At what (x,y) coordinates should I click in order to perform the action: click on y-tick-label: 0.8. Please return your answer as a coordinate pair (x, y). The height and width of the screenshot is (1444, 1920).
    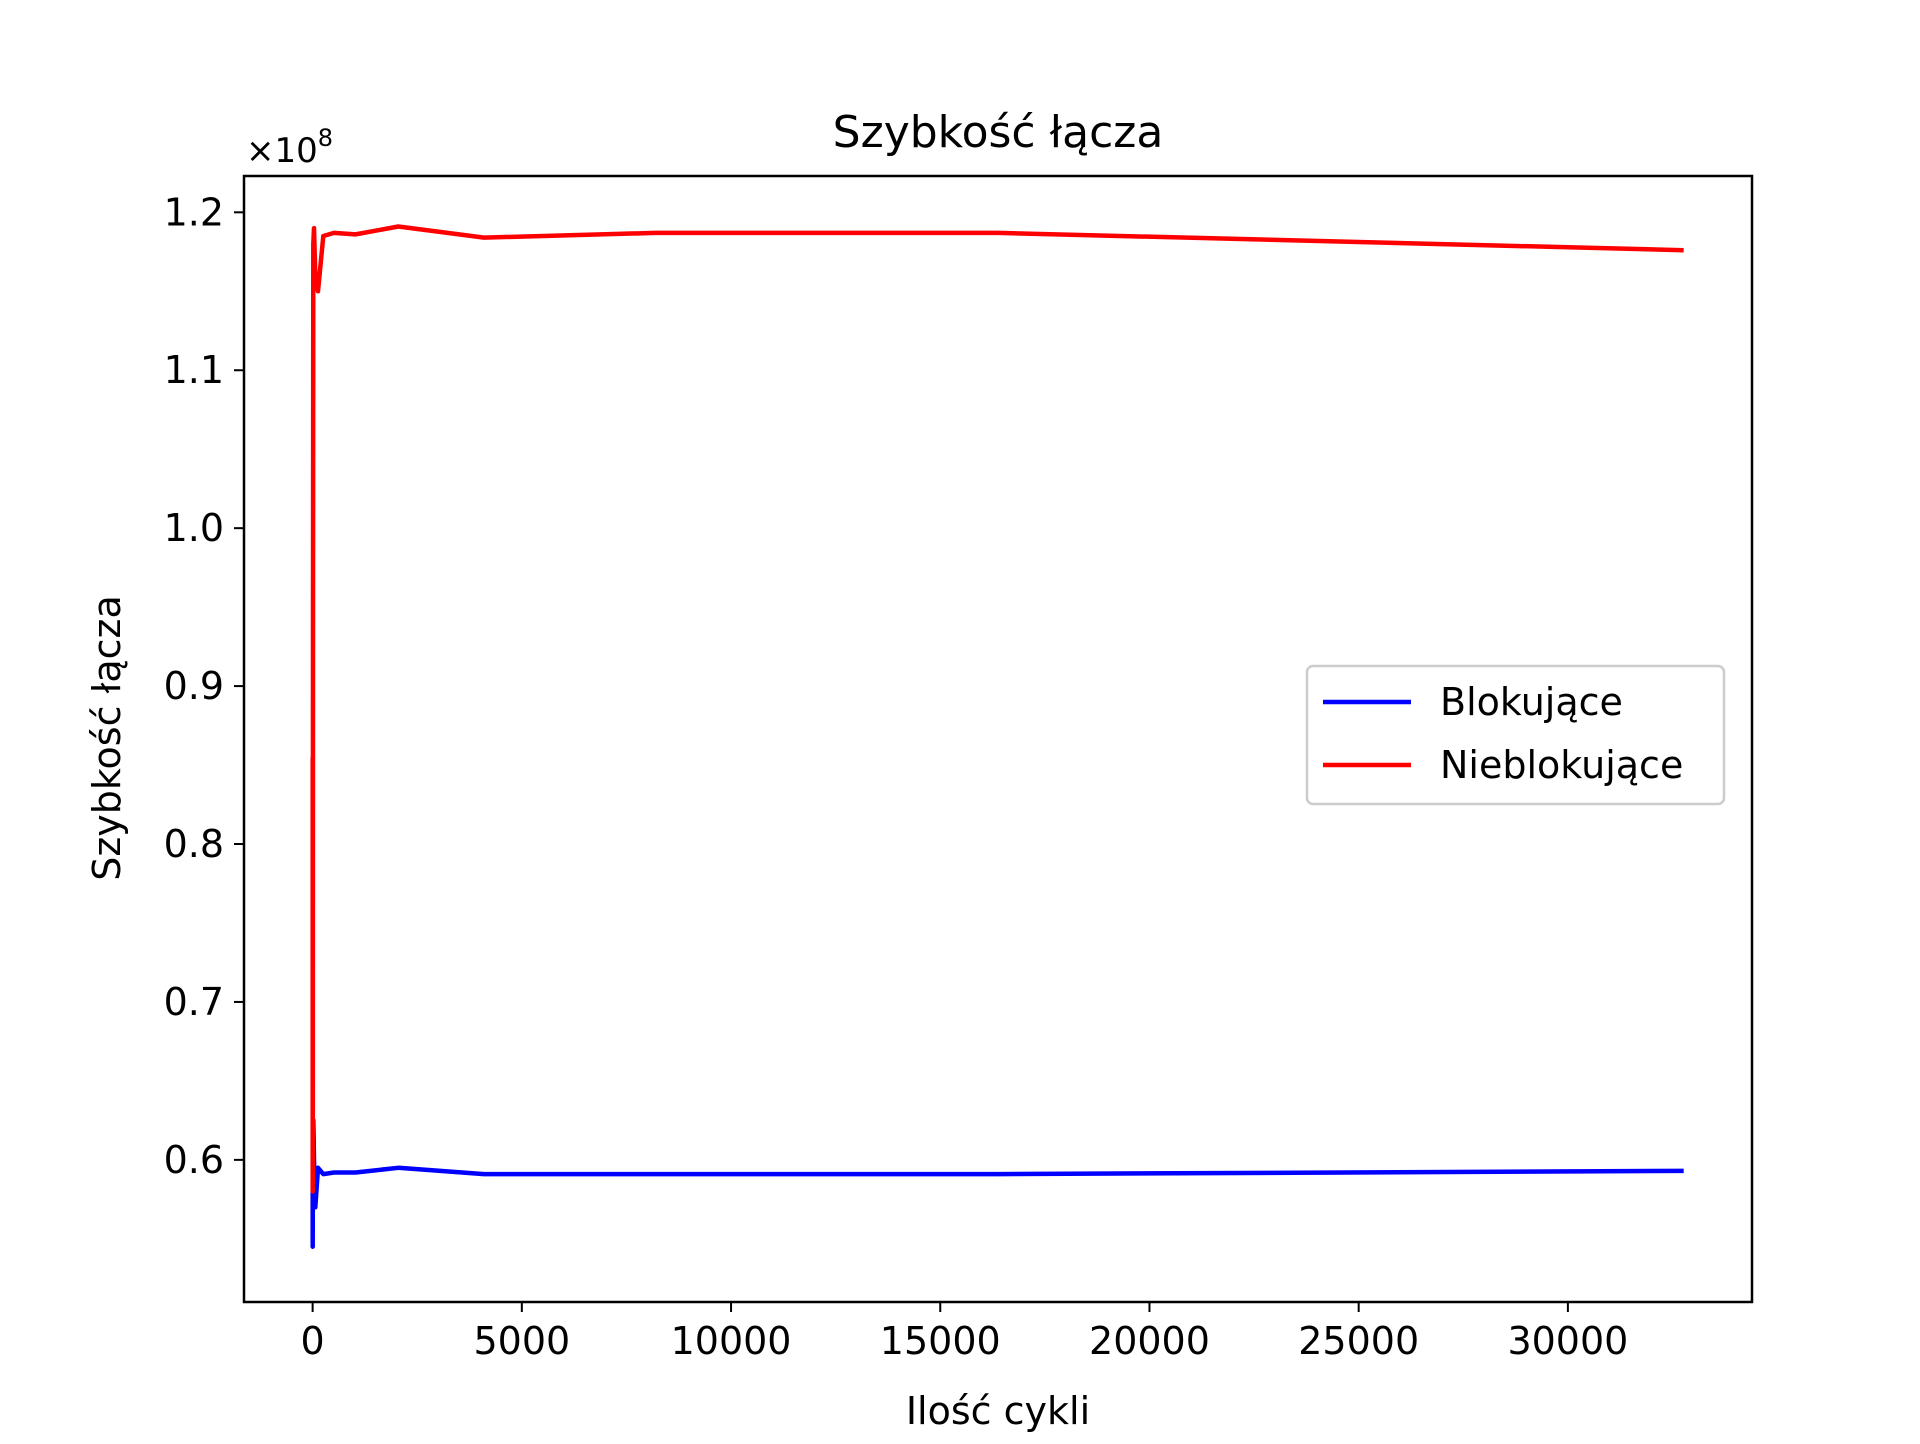
    Looking at the image, I should click on (194, 844).